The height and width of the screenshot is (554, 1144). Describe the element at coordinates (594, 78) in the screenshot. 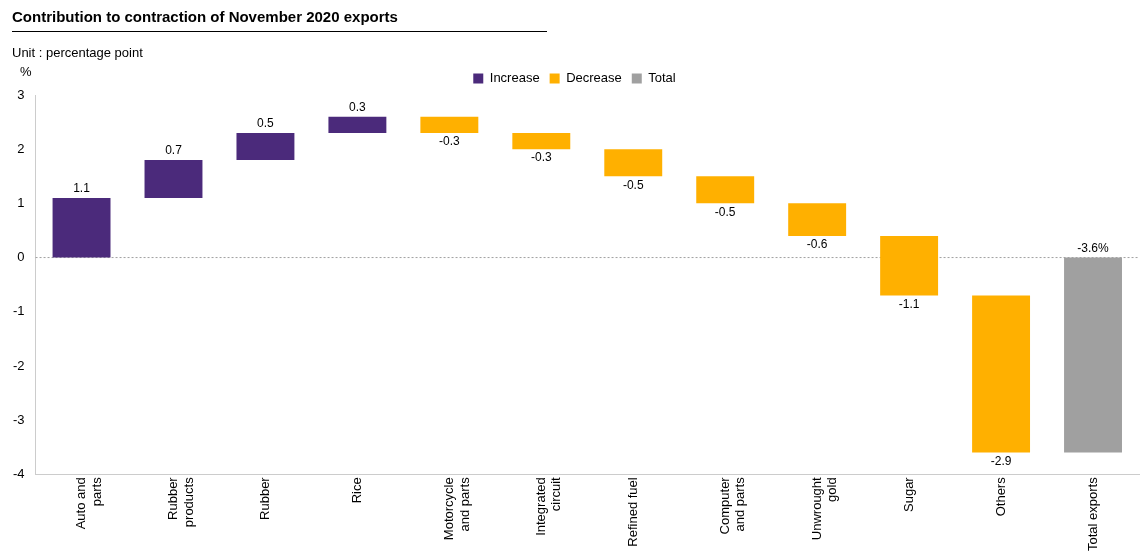

I see `legend-label: Decrease` at that location.